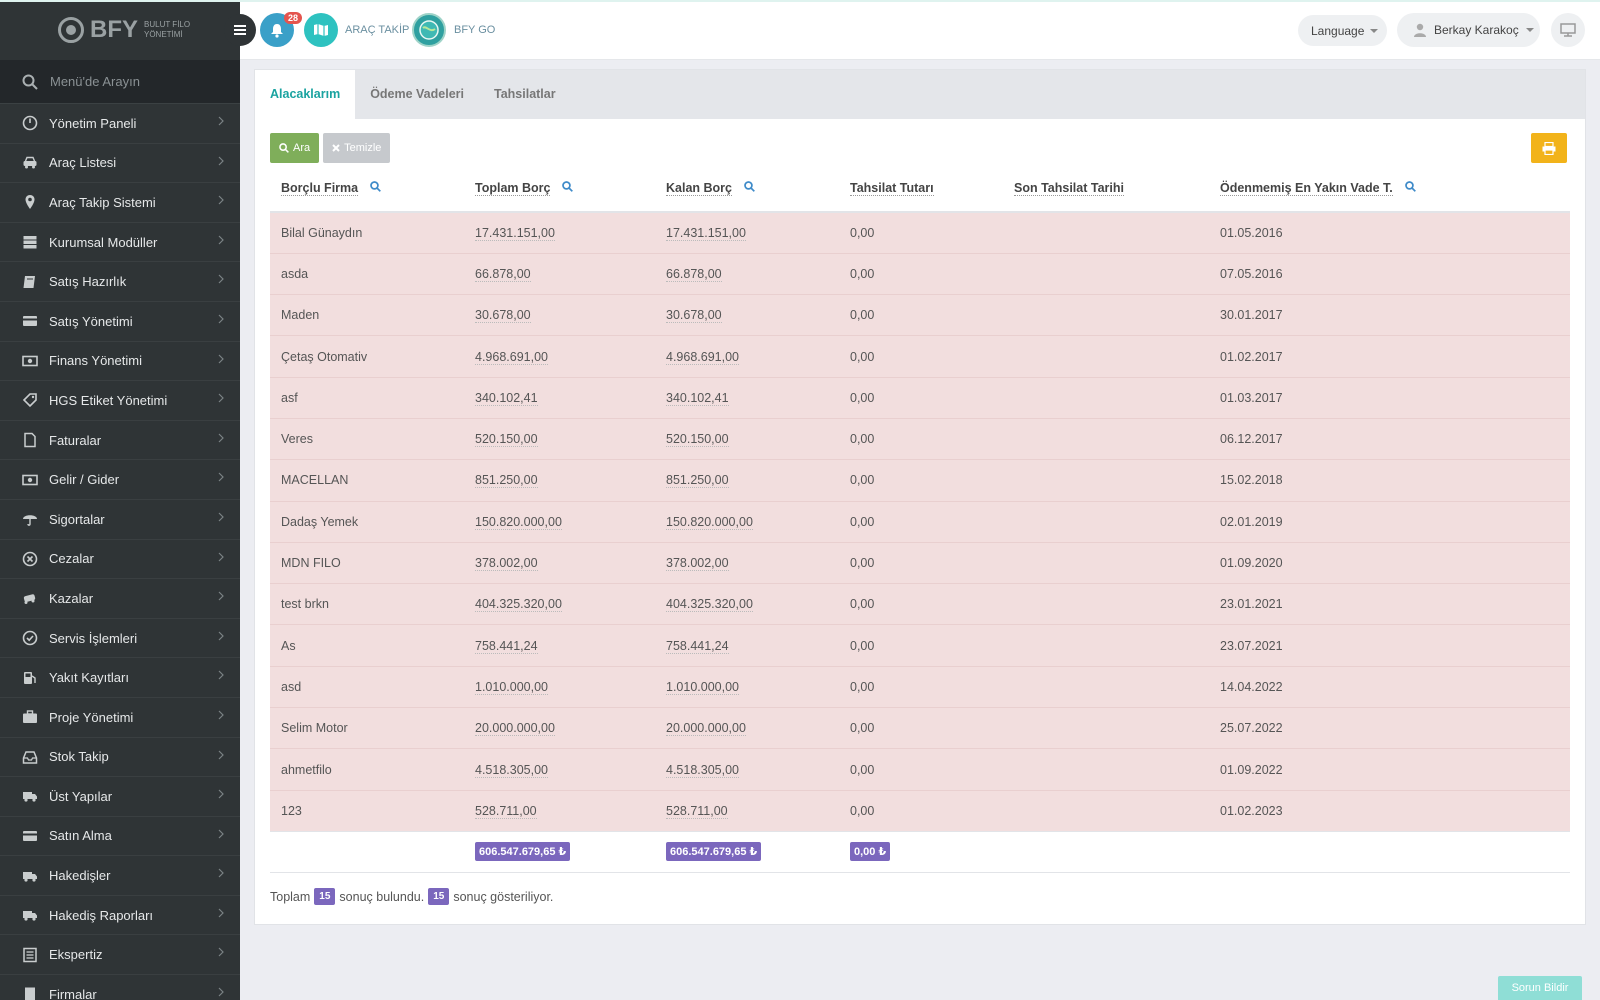 The height and width of the screenshot is (1000, 1600). Describe the element at coordinates (920, 315) in the screenshot. I see `table-row: Maden 30.678,00 30.678,00 0,00 30.01.2017` at that location.